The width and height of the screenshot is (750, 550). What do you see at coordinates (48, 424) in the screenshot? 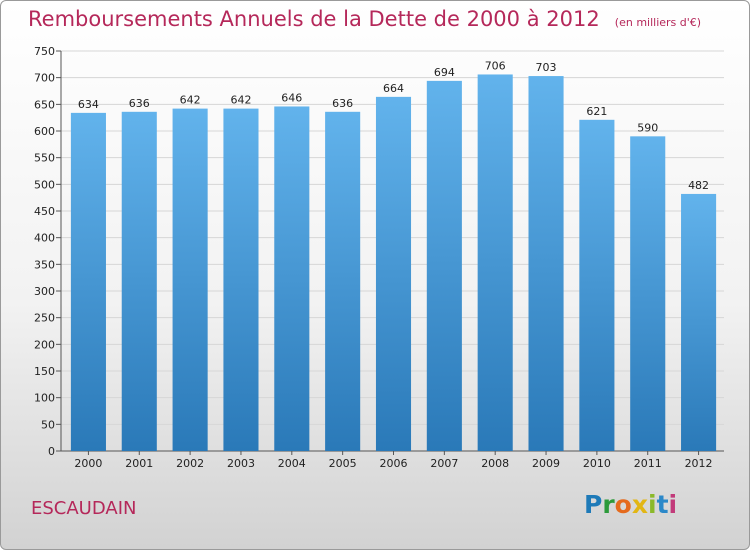
I see `y-tick-label: 50` at bounding box center [48, 424].